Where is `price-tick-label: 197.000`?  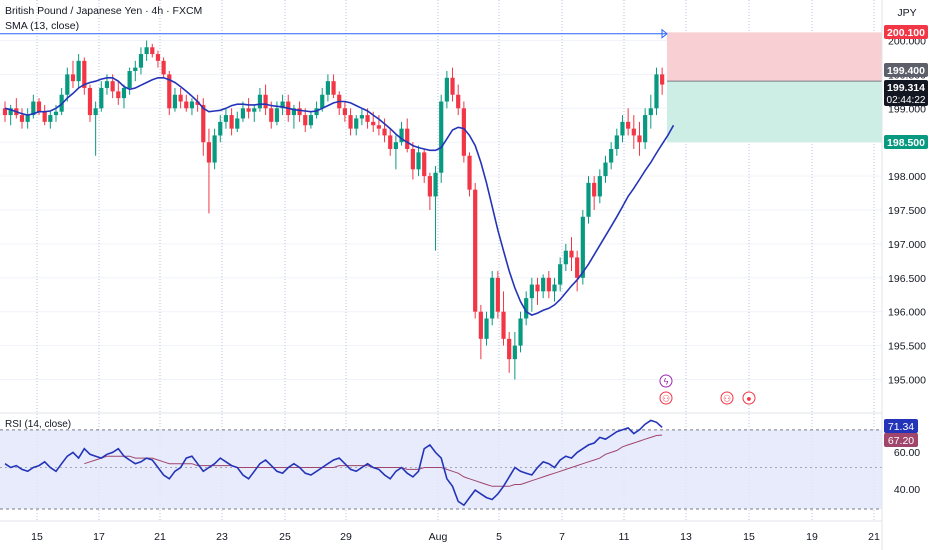
price-tick-label: 197.000 is located at coordinates (907, 245).